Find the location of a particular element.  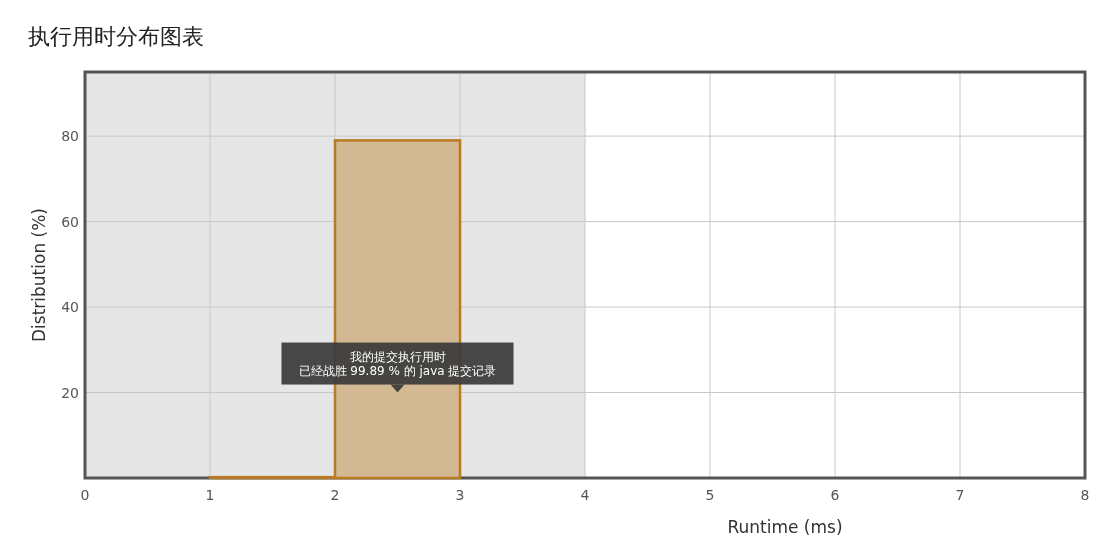

x-tick-label: 0 is located at coordinates (85, 495).